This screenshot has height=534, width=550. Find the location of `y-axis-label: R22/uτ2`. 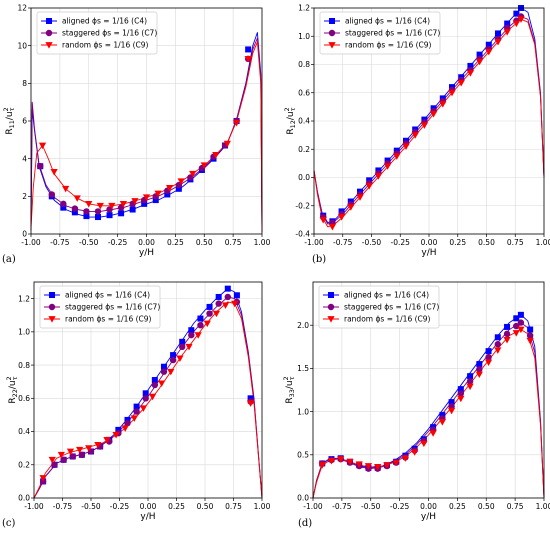

y-axis-label: R22/uτ2 is located at coordinates (12, 389).